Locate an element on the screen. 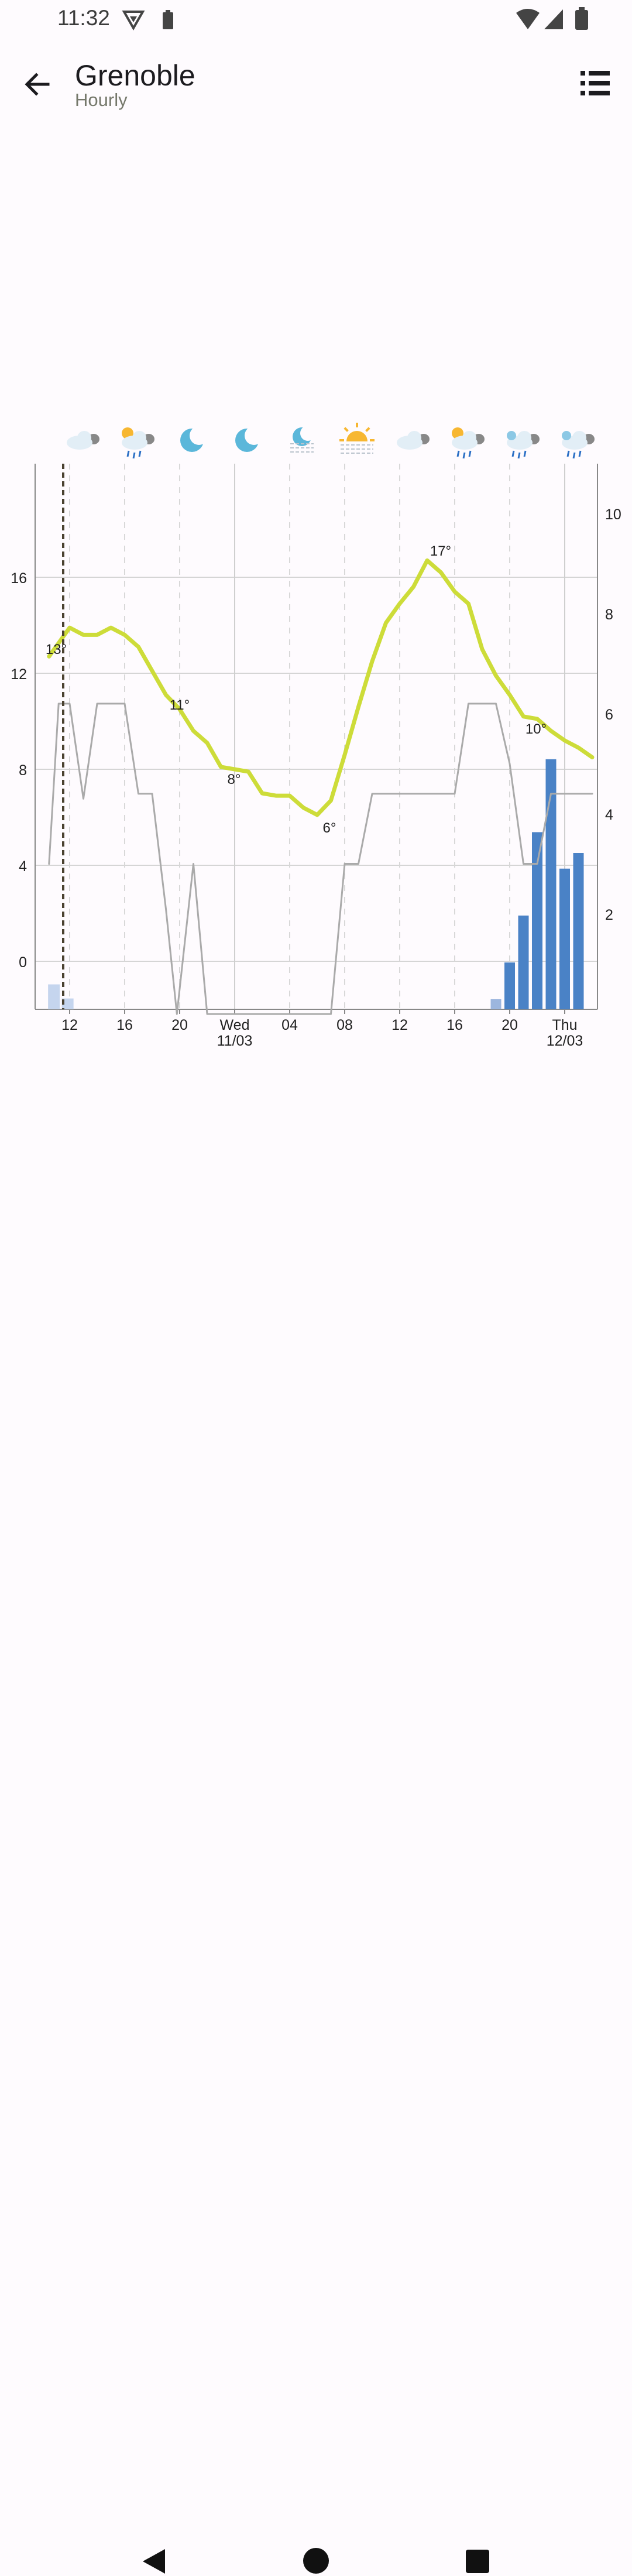 Image resolution: width=632 pixels, height=2576 pixels. page-subtitle: Hourly is located at coordinates (101, 100).